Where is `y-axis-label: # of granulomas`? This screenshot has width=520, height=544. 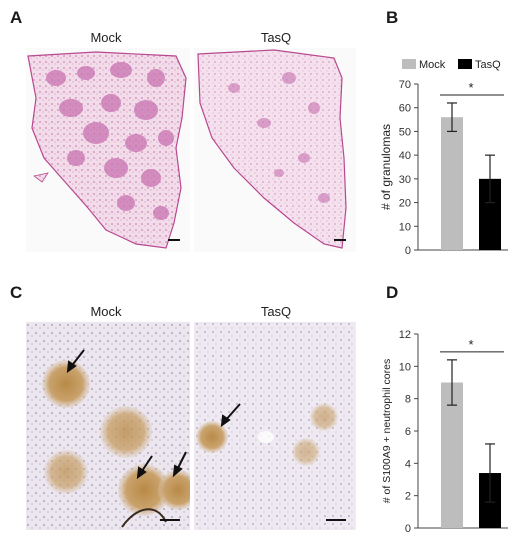
y-axis-label: # of granulomas is located at coordinates (386, 167).